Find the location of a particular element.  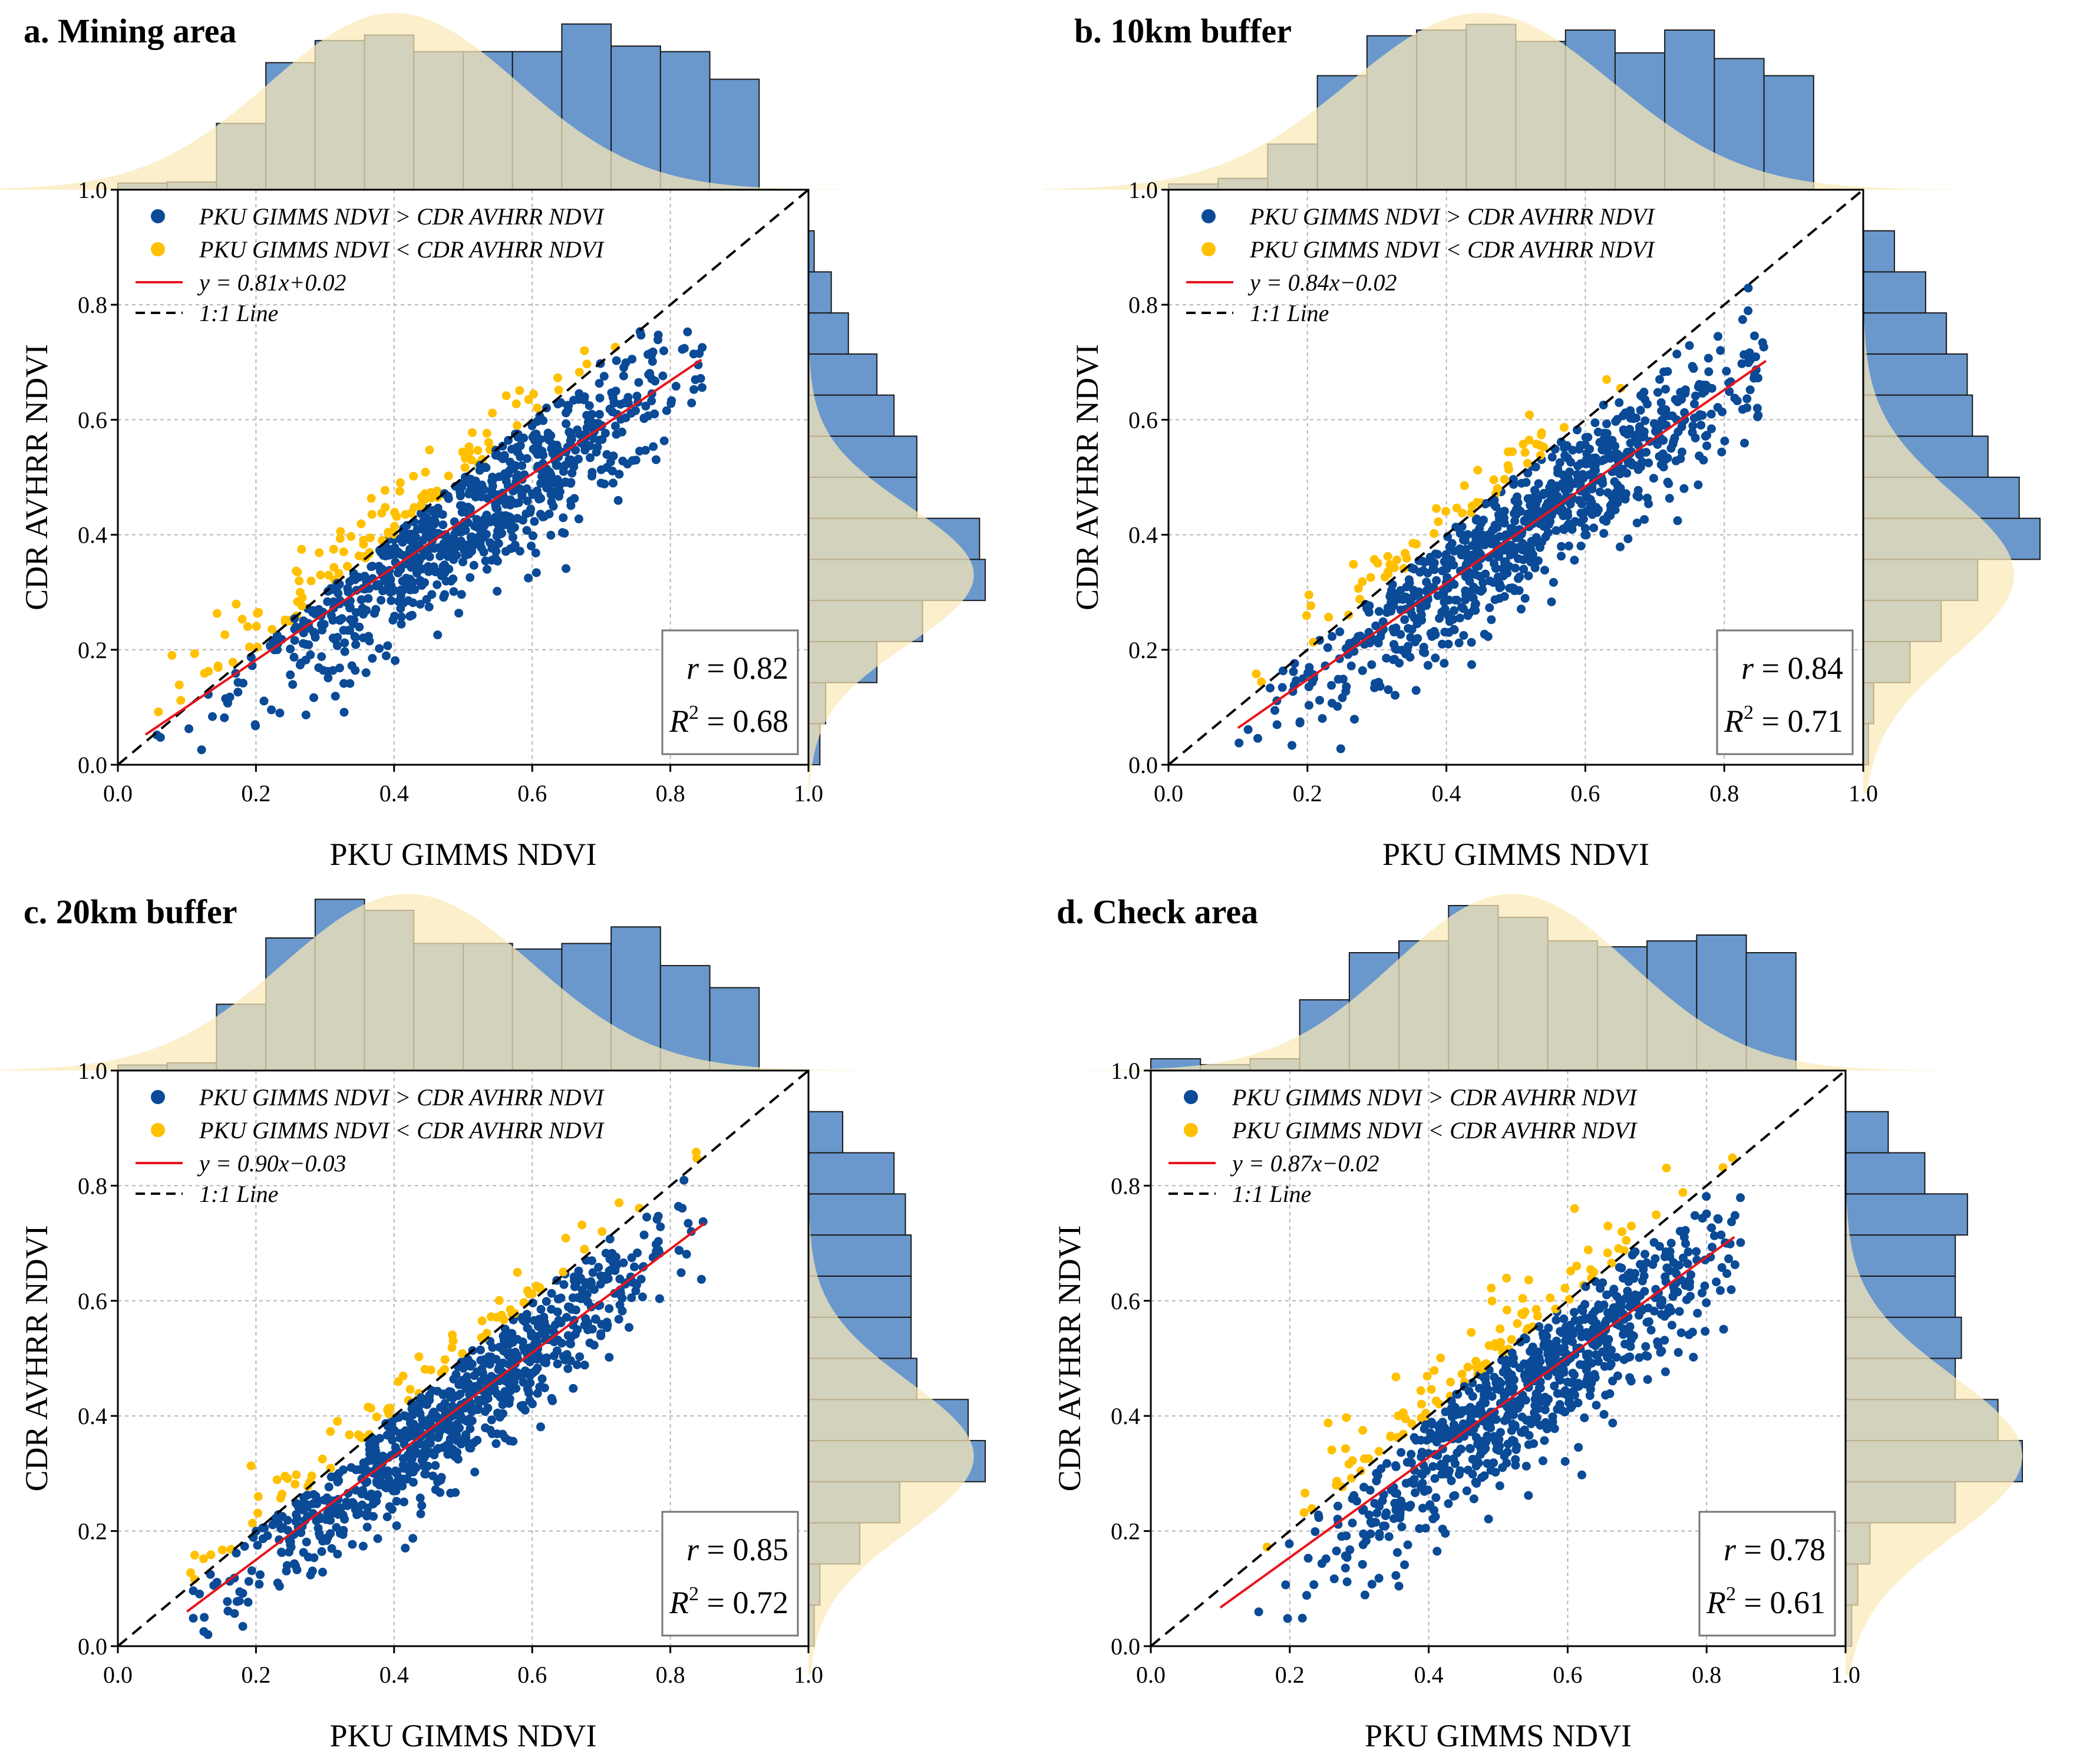

stat-equals: = is located at coordinates (715, 721).